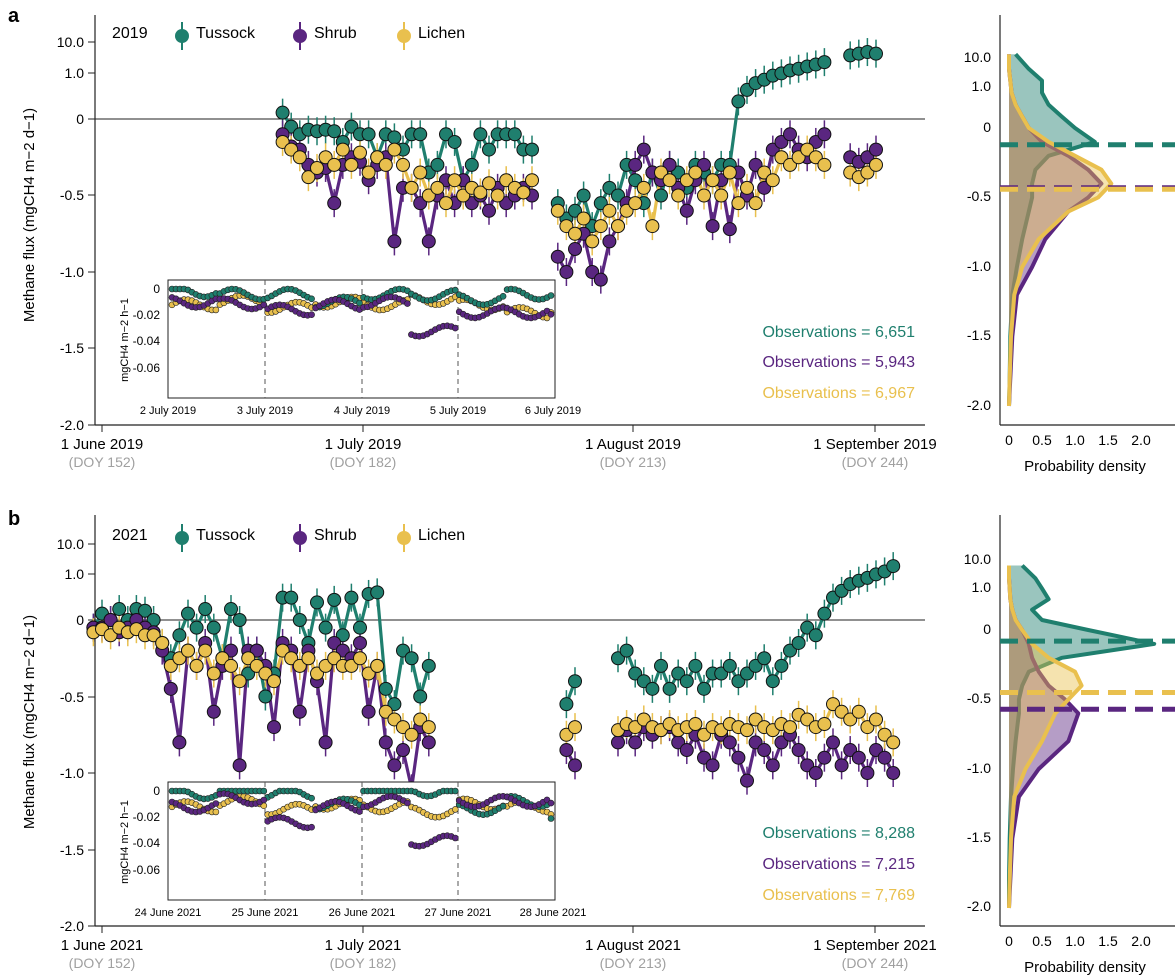 This screenshot has height=978, width=1175. I want to click on density-y-tick: 0, so click(987, 629).